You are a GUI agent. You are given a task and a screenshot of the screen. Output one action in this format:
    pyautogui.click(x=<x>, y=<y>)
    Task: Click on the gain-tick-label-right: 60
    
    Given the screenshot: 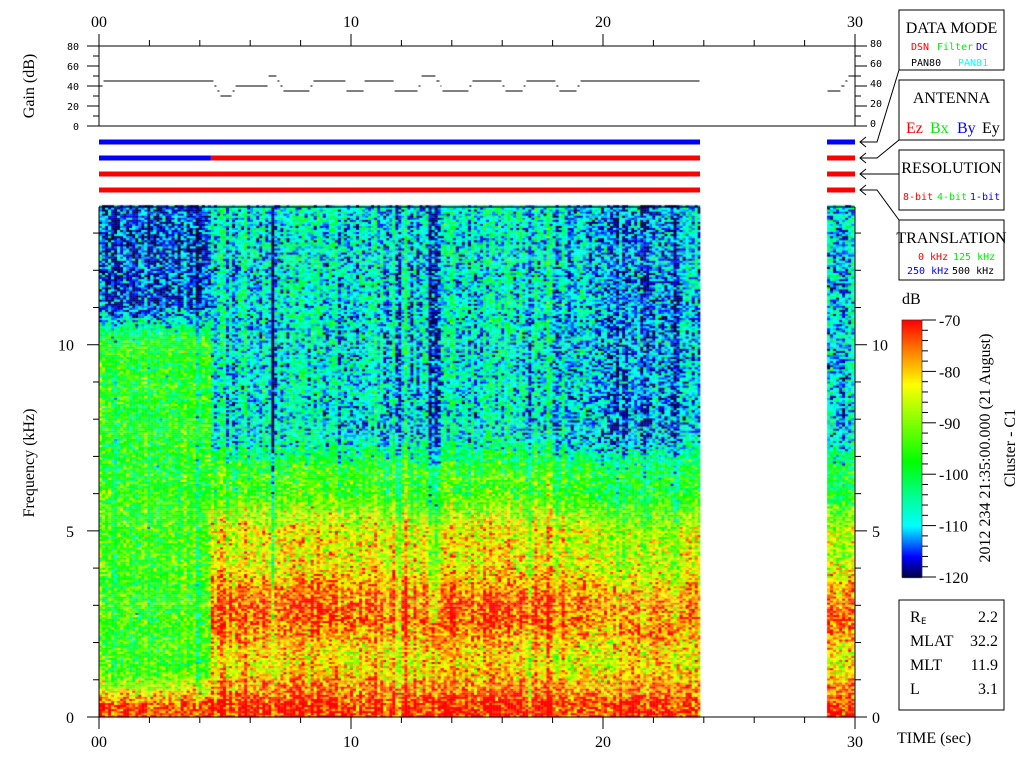 What is the action you would take?
    pyautogui.click(x=876, y=64)
    